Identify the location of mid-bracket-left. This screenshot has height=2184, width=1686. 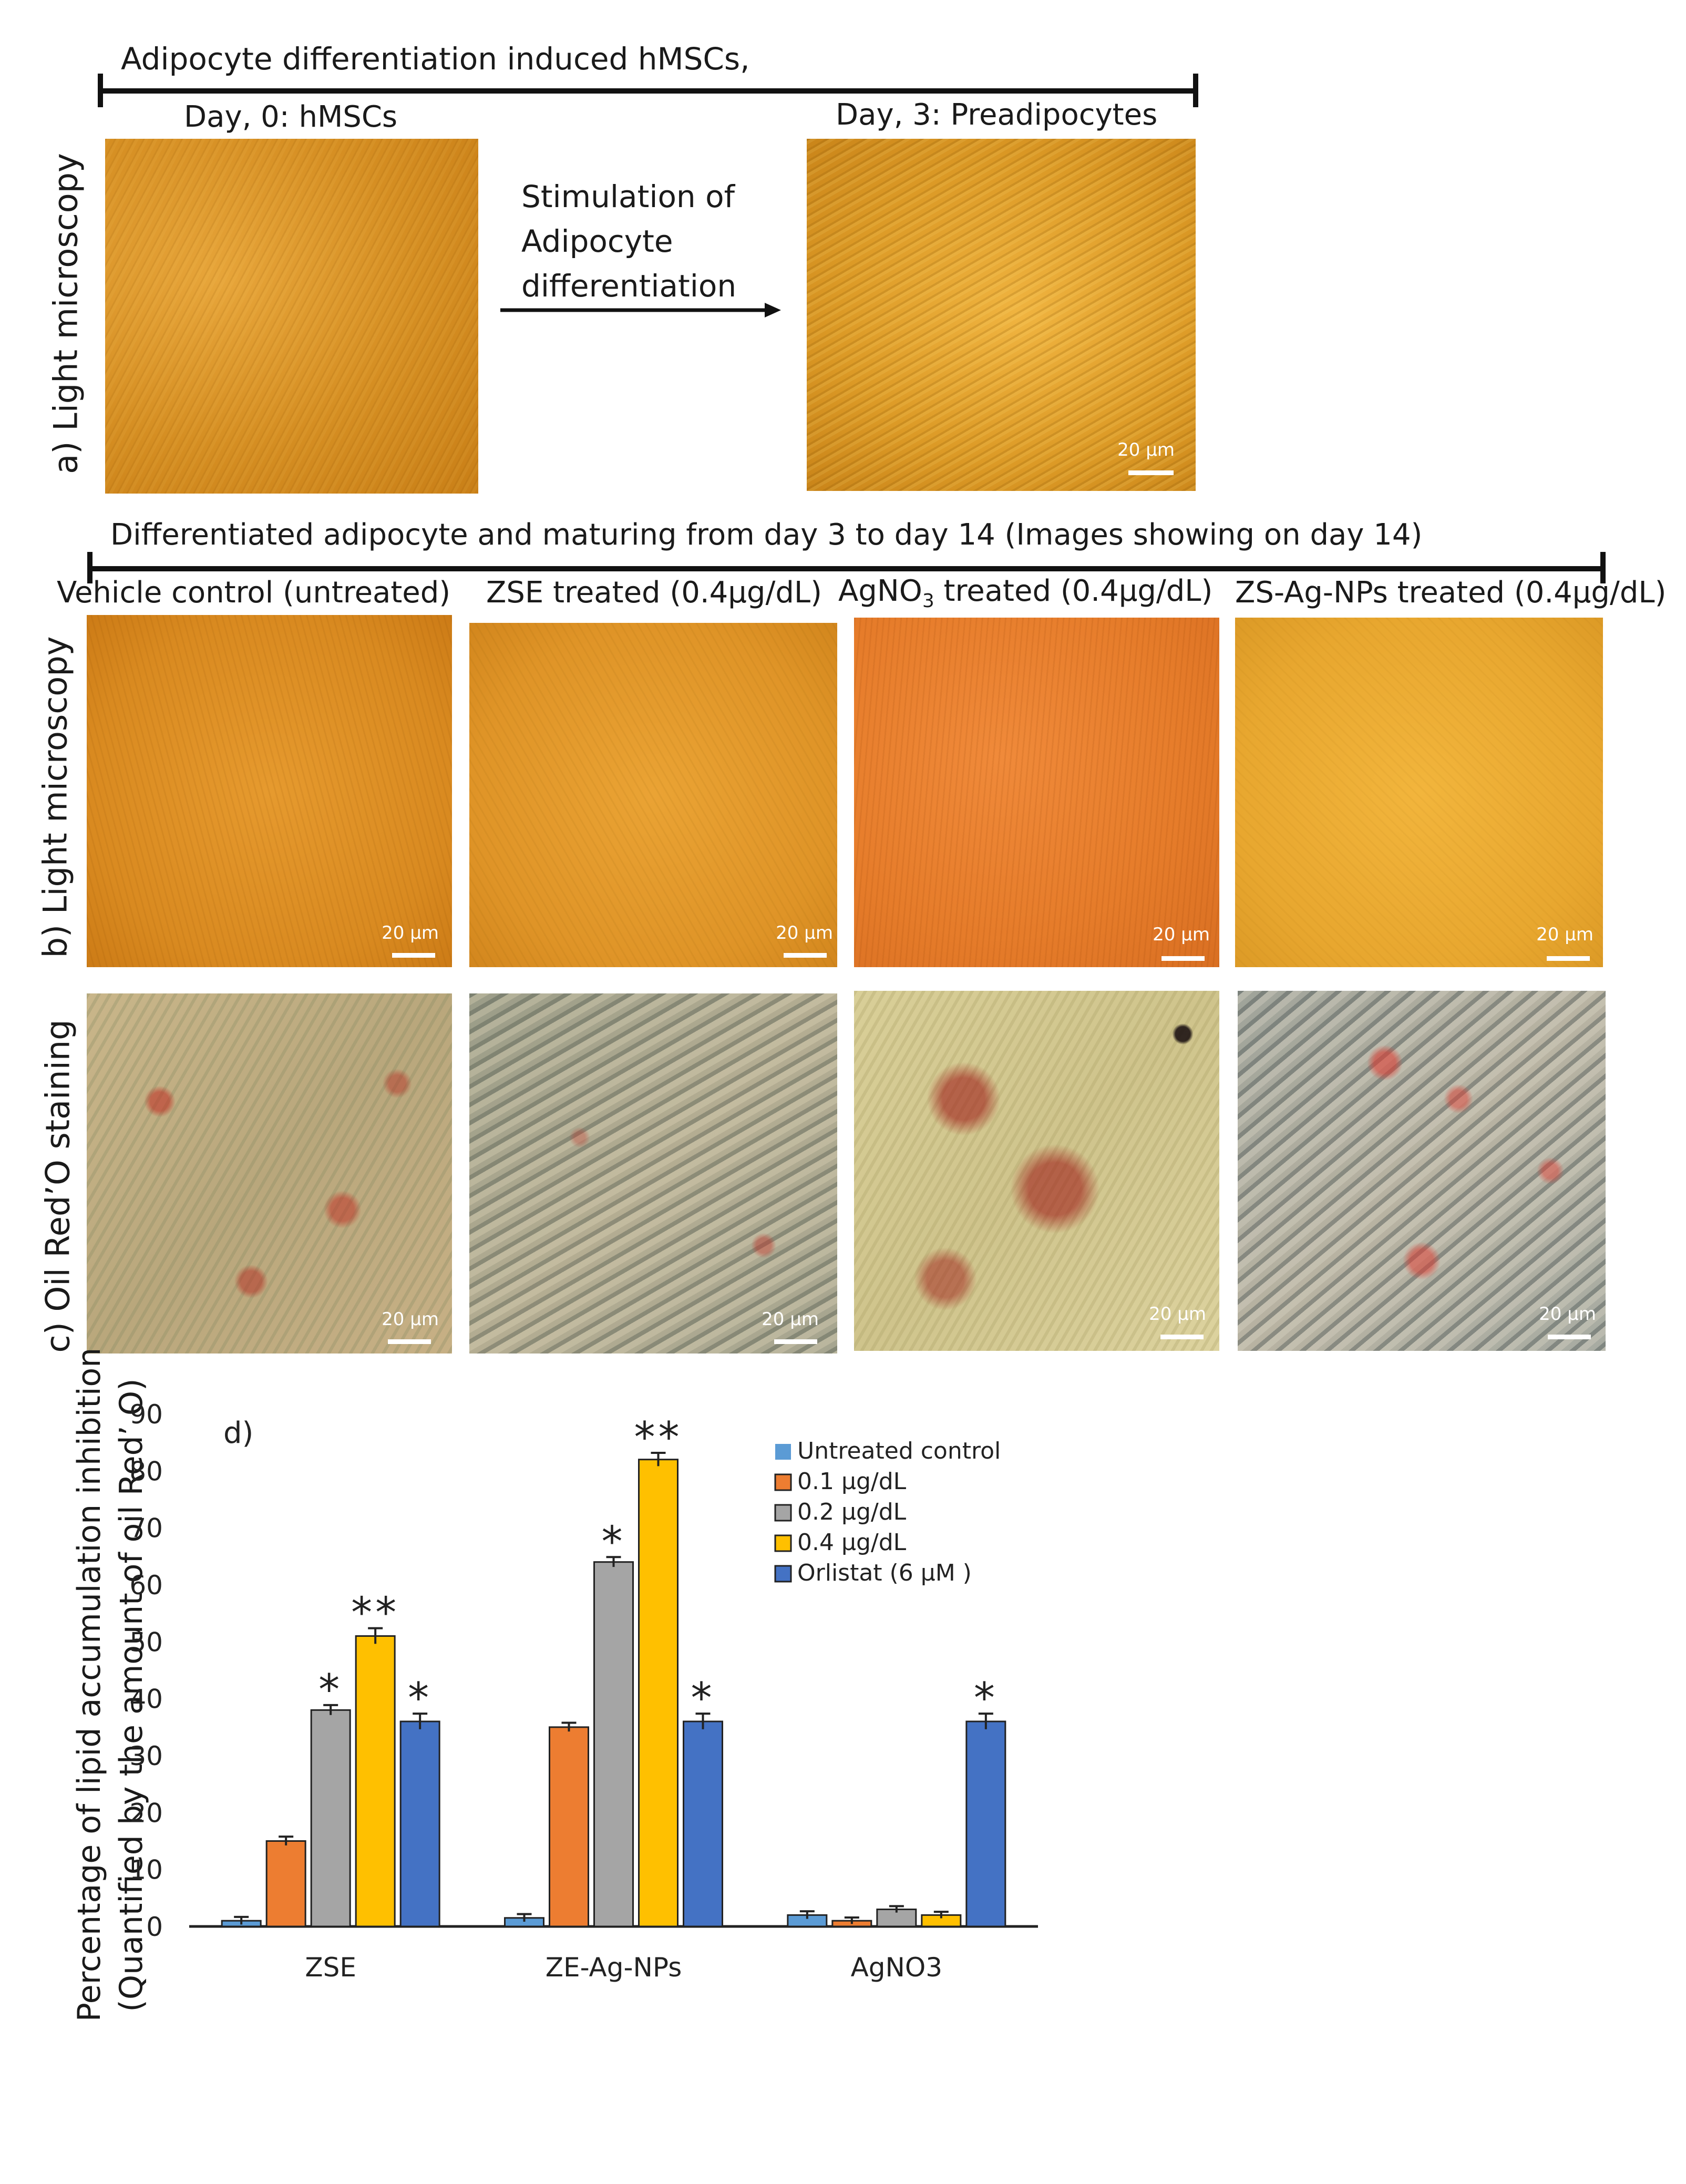
(89, 568).